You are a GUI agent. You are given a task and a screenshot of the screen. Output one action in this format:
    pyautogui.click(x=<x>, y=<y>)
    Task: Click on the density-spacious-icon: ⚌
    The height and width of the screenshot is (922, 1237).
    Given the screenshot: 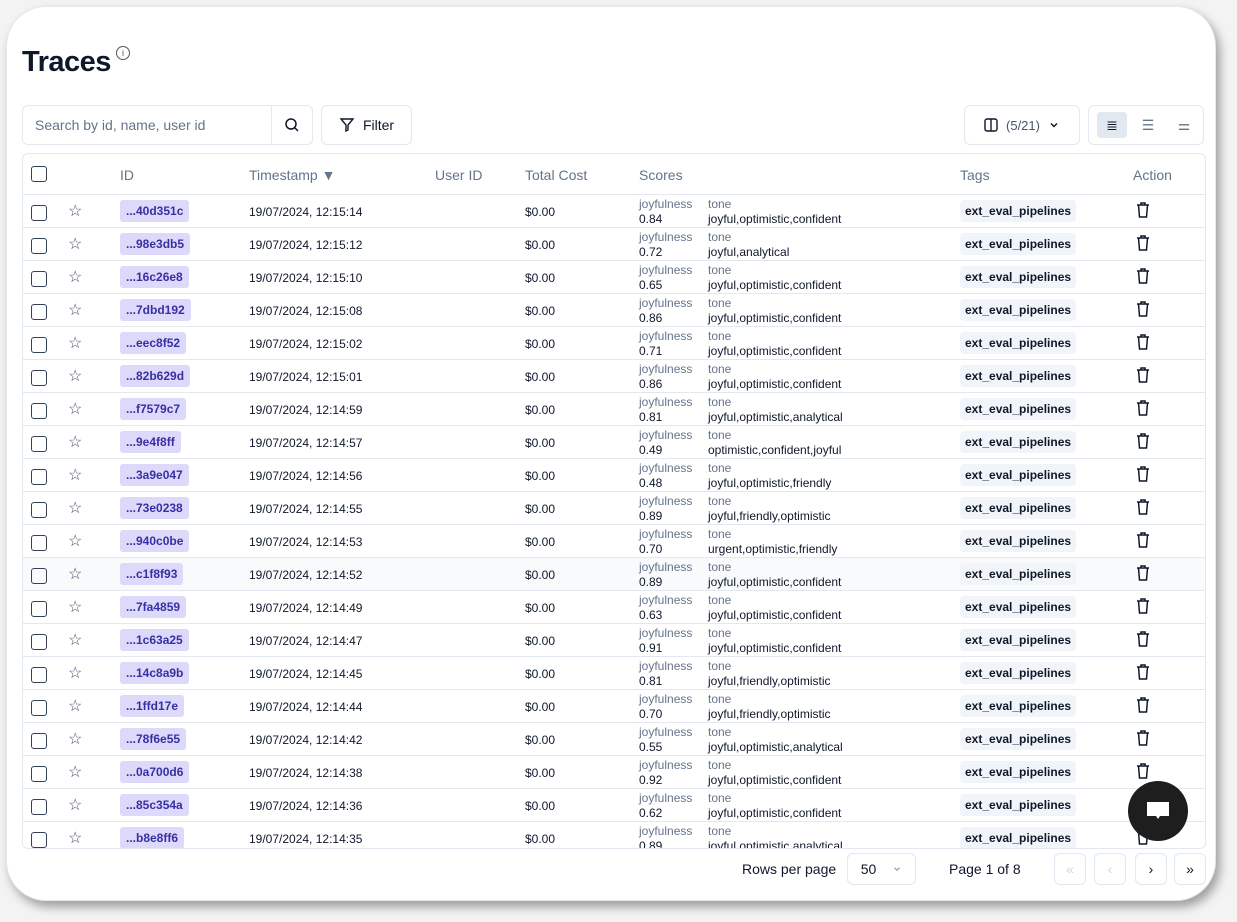 What is the action you would take?
    pyautogui.click(x=1184, y=124)
    